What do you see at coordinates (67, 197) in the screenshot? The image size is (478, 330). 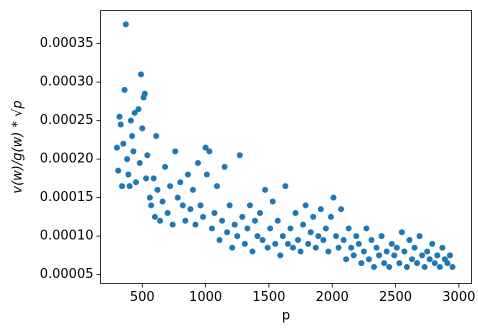 I see `y-tick-label: 0.00015` at bounding box center [67, 197].